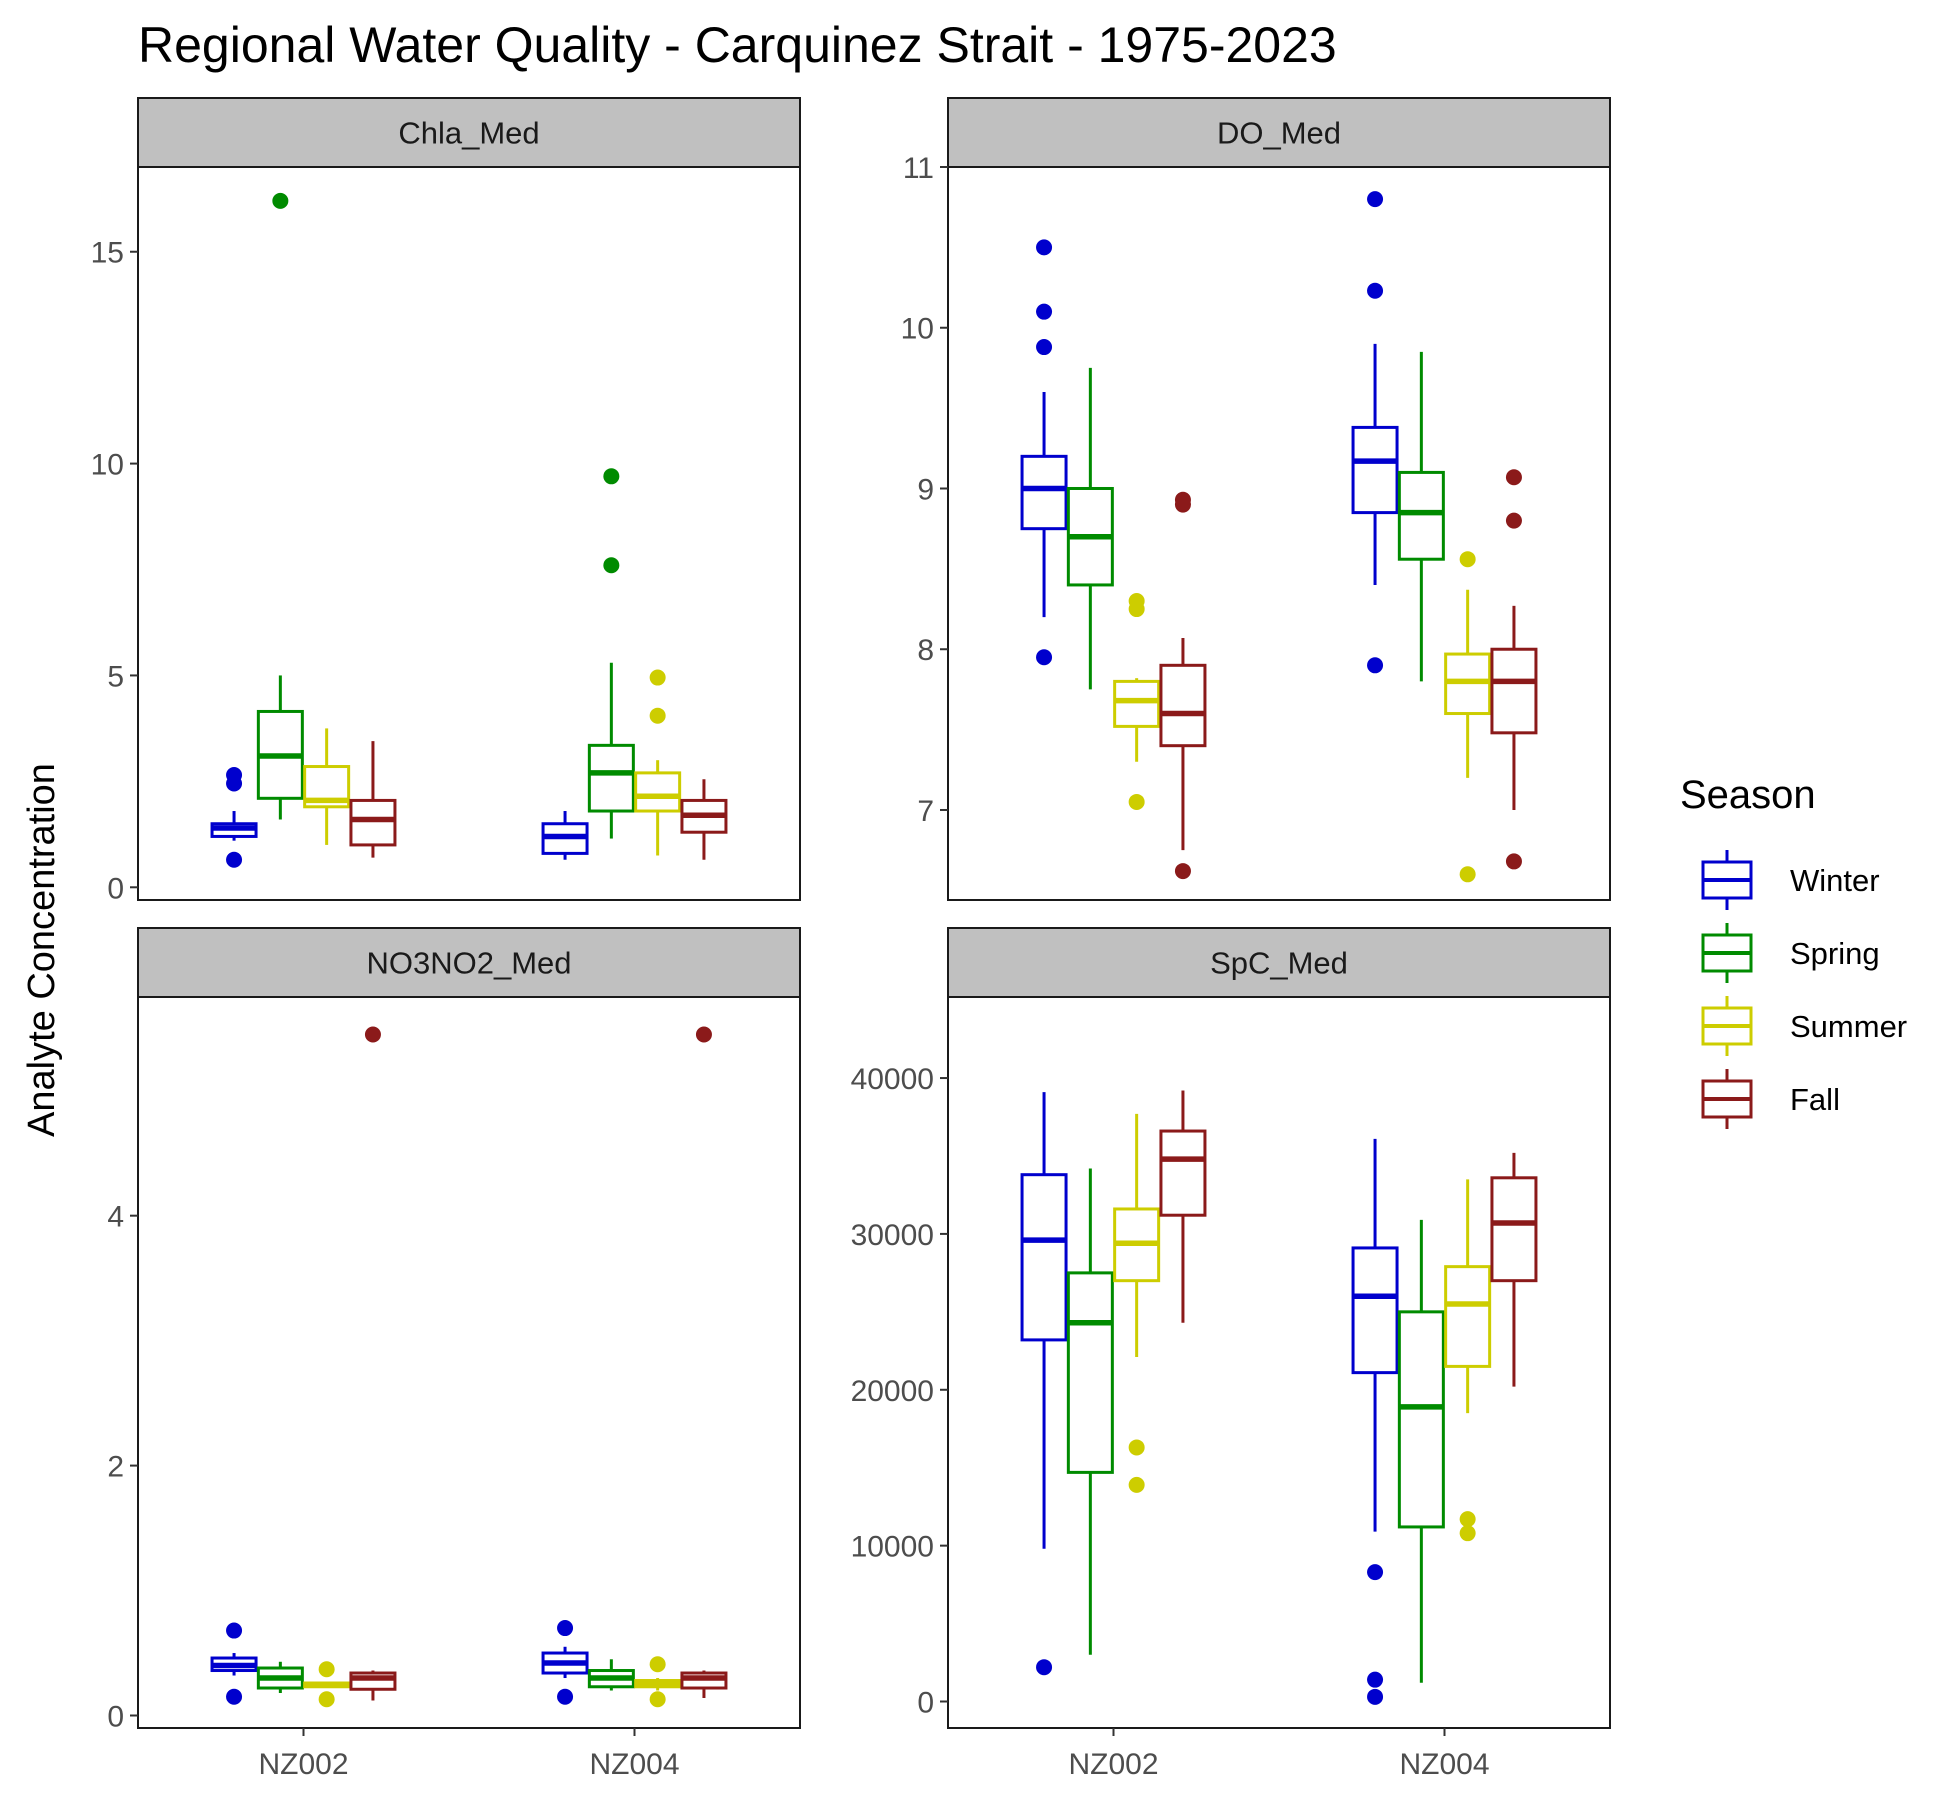 This screenshot has height=1800, width=1950. What do you see at coordinates (1835, 953) in the screenshot?
I see `legend-label: Spring` at bounding box center [1835, 953].